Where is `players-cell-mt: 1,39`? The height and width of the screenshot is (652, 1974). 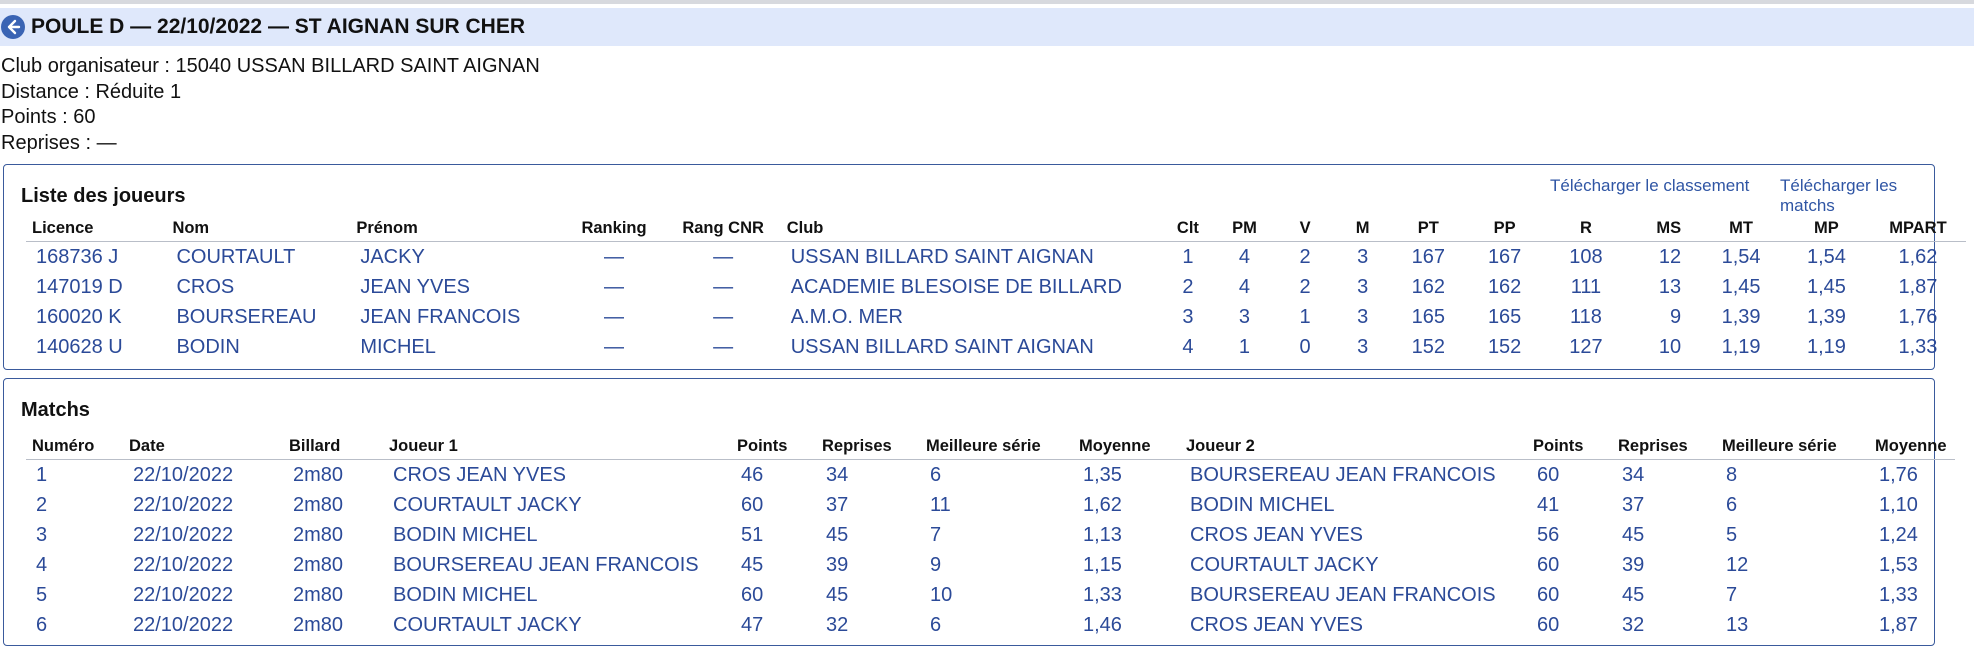
players-cell-mt: 1,39 is located at coordinates (1741, 316).